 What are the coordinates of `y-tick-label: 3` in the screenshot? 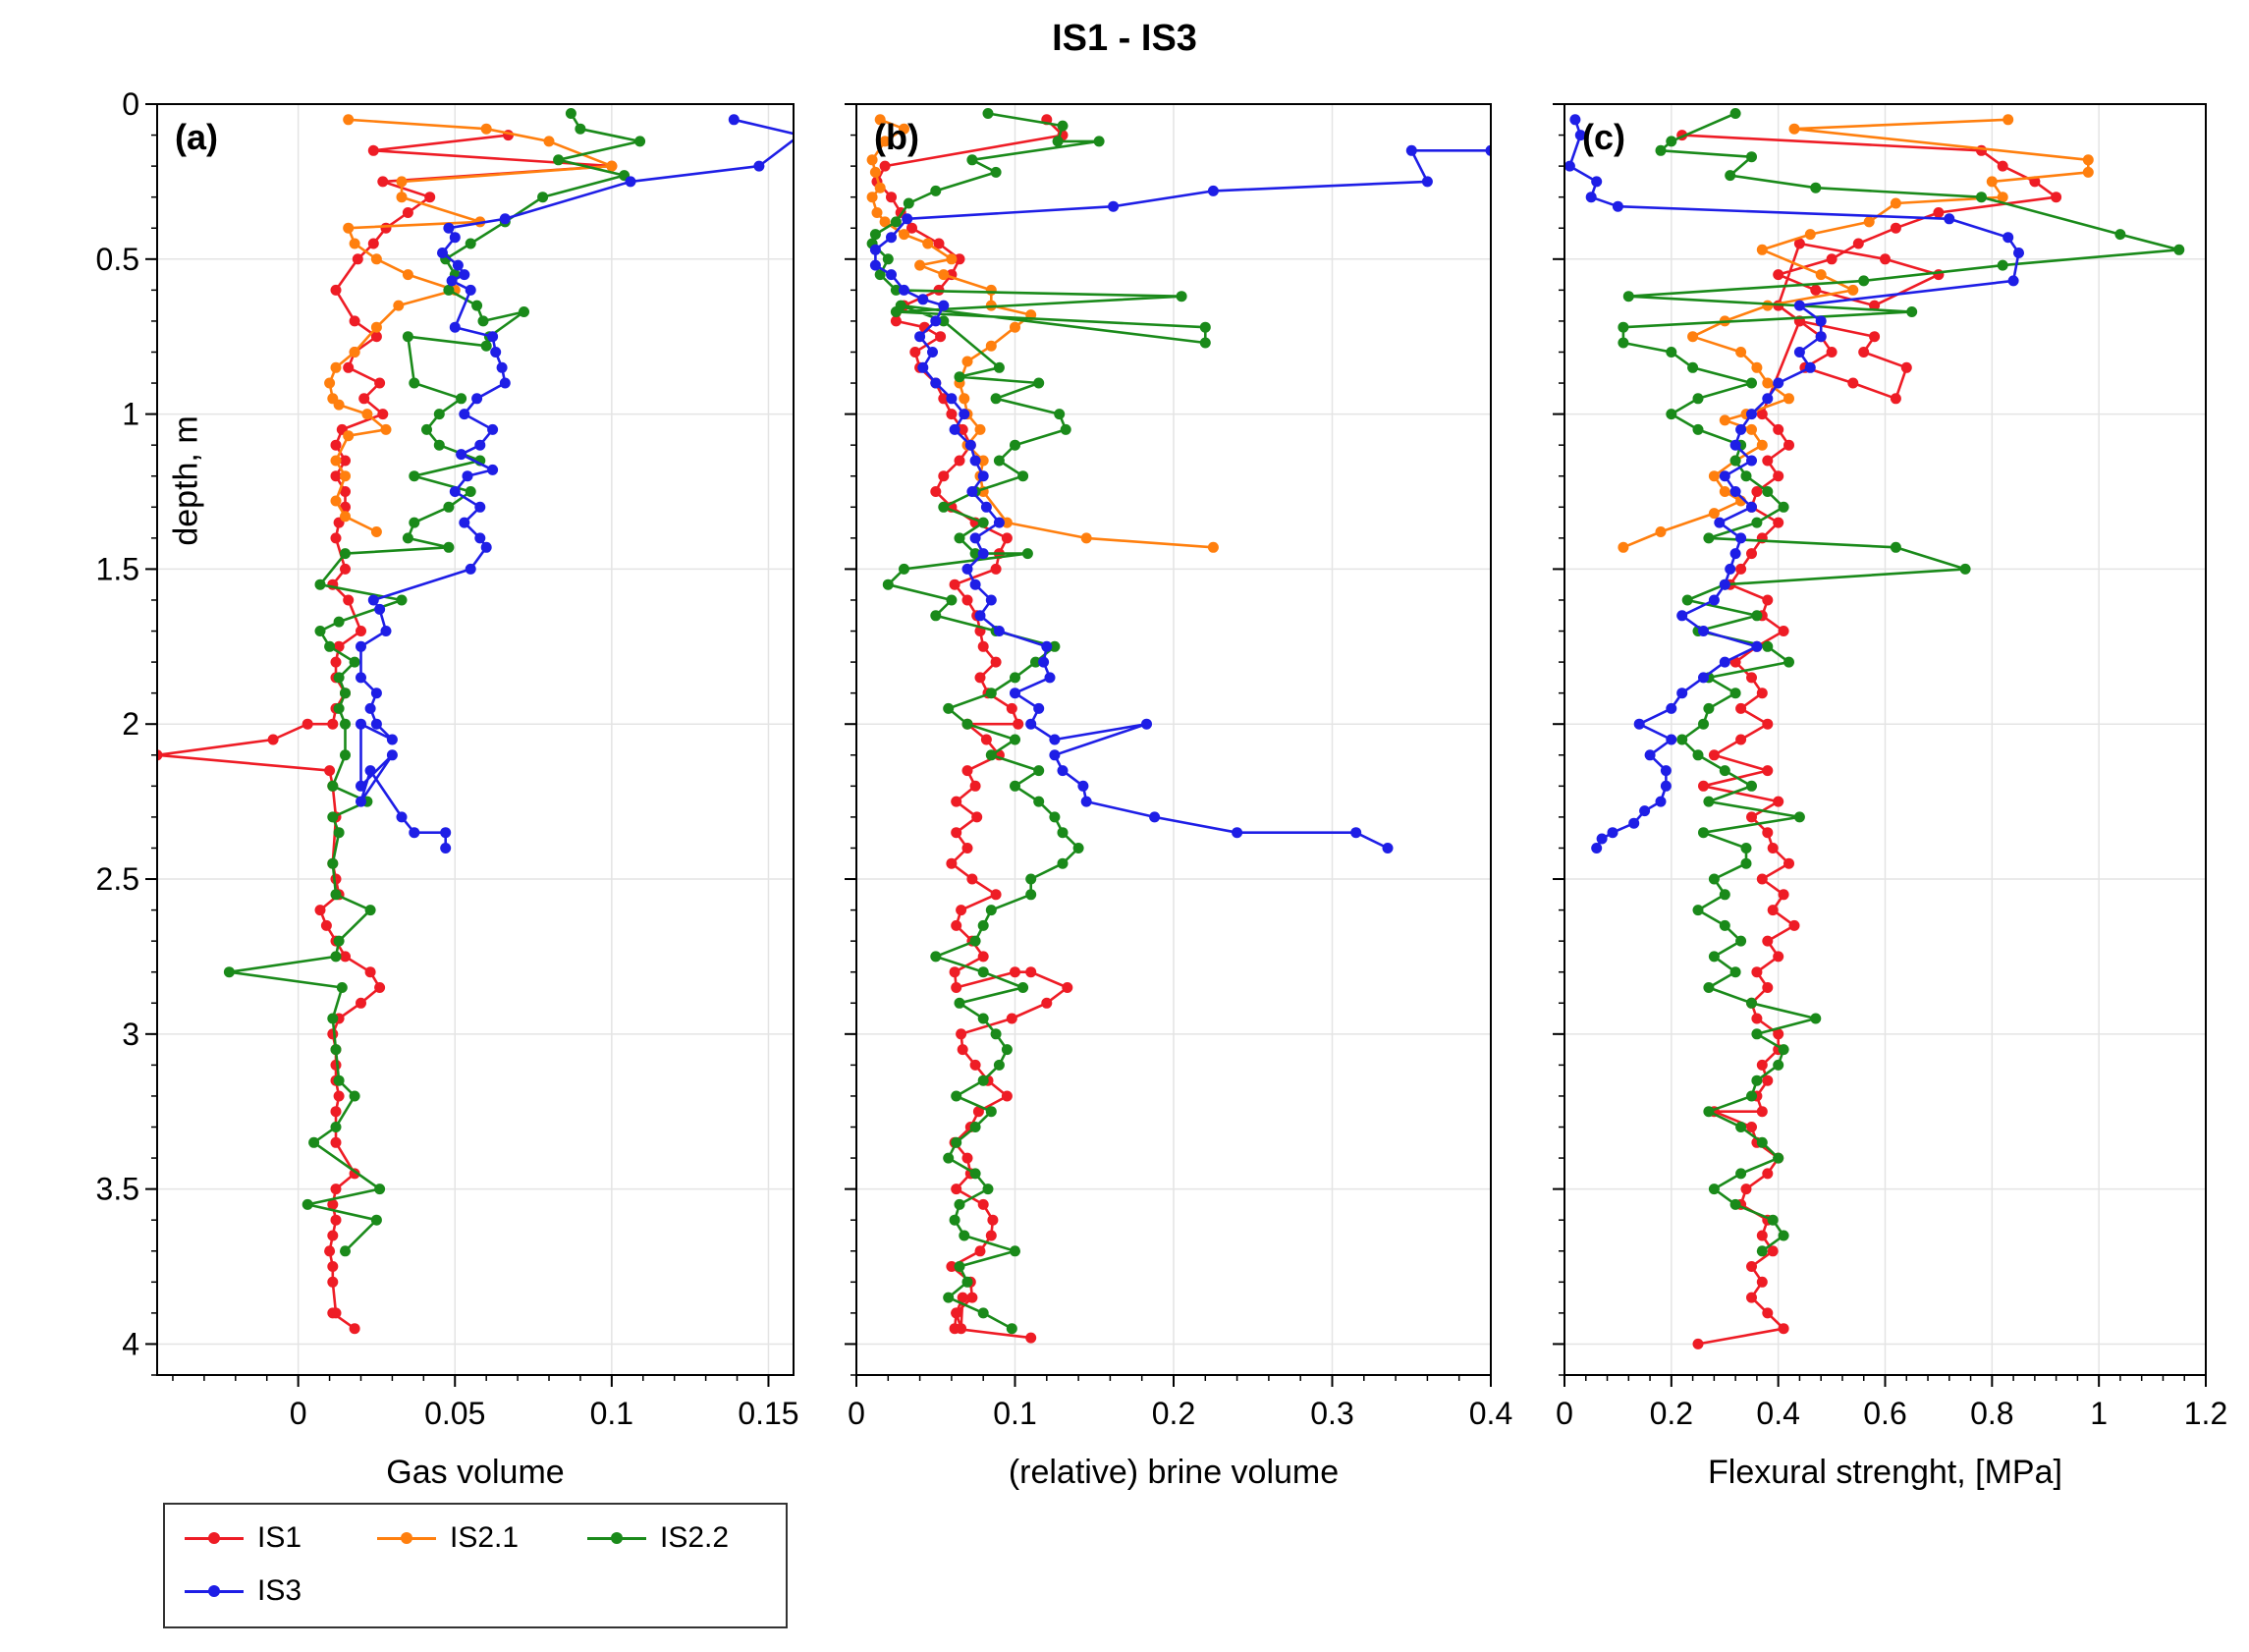 It's located at (130, 1034).